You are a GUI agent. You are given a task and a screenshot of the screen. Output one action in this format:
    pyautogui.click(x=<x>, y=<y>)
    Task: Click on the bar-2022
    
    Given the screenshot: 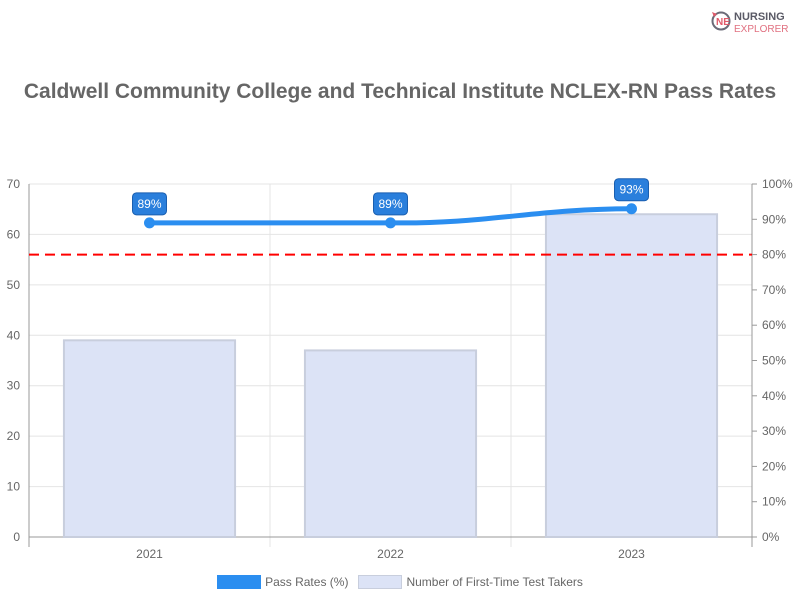 What is the action you would take?
    pyautogui.click(x=390, y=443)
    